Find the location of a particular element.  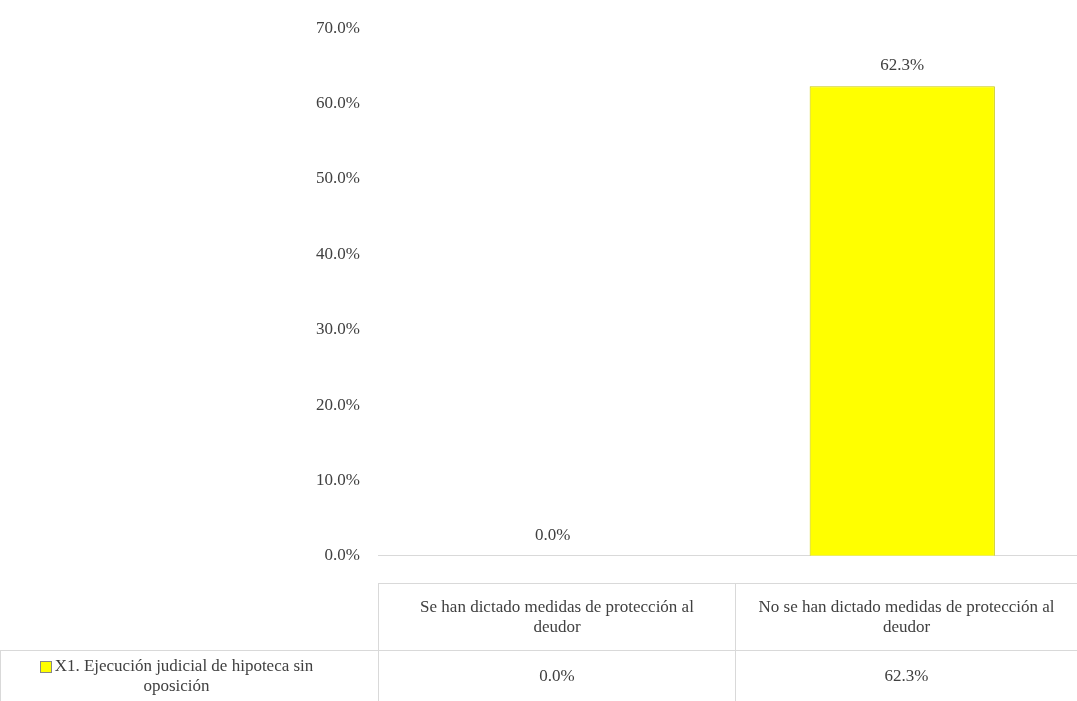

y-tick-label: 30.0% is located at coordinates (338, 329).